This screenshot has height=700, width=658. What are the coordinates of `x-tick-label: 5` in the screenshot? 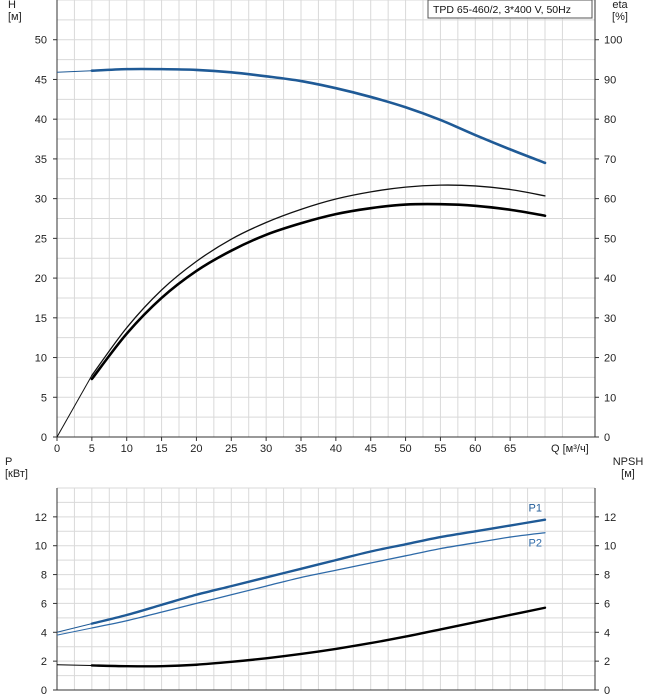 It's located at (92, 449).